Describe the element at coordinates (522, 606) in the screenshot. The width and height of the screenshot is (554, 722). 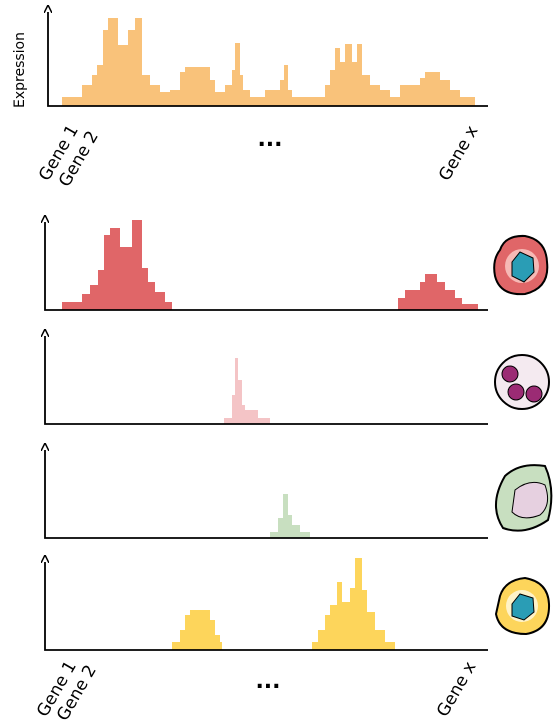
I see `cell-icon-yellow` at that location.